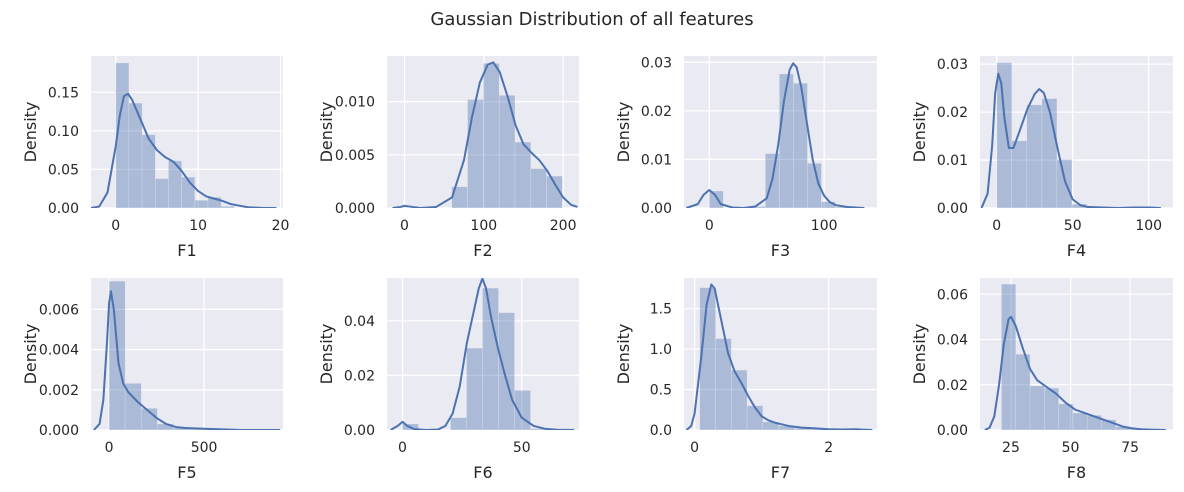 This screenshot has height=492, width=1184. What do you see at coordinates (745, 380) in the screenshot?
I see `subplot-f7: 0 2 0.0 0.5 1.0 1.5 F7 Density` at bounding box center [745, 380].